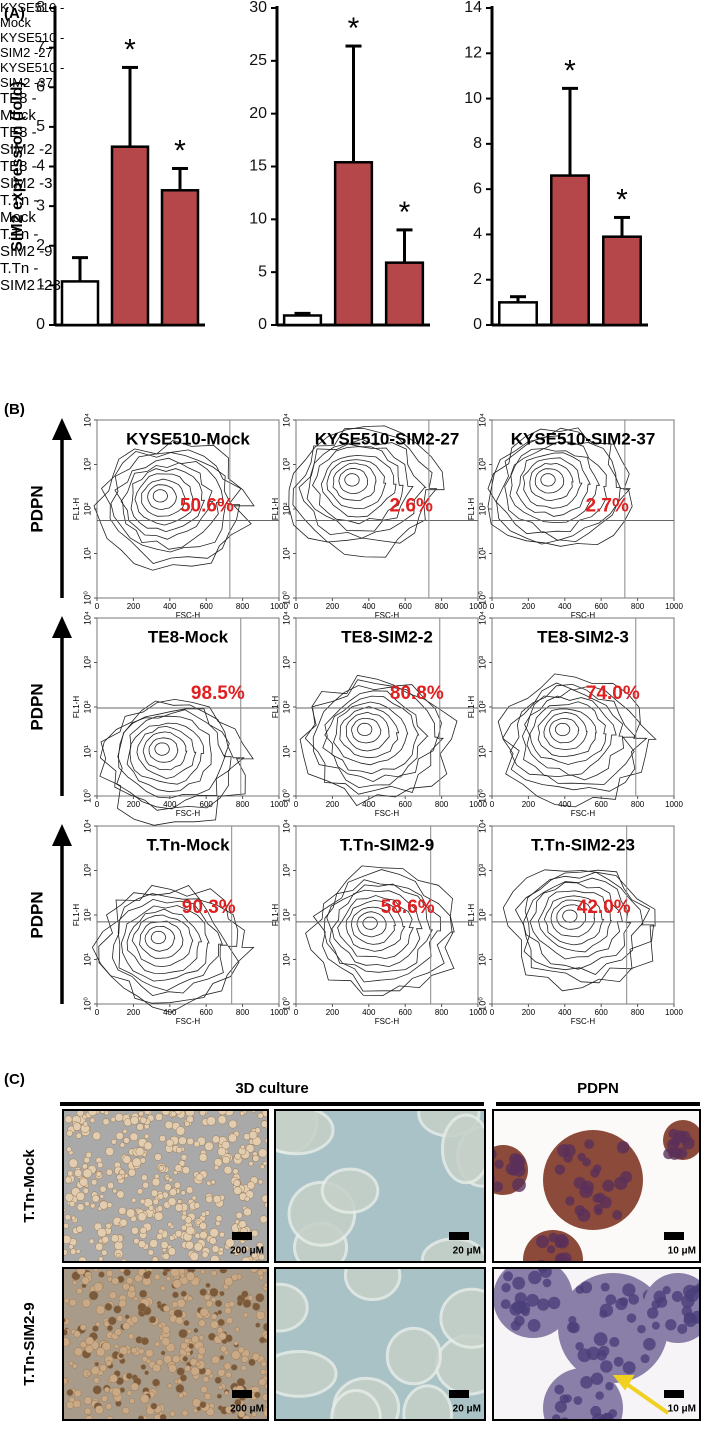  What do you see at coordinates (32, 15) in the screenshot?
I see `x-tick-label: KYSE510 -Mock` at bounding box center [32, 15].